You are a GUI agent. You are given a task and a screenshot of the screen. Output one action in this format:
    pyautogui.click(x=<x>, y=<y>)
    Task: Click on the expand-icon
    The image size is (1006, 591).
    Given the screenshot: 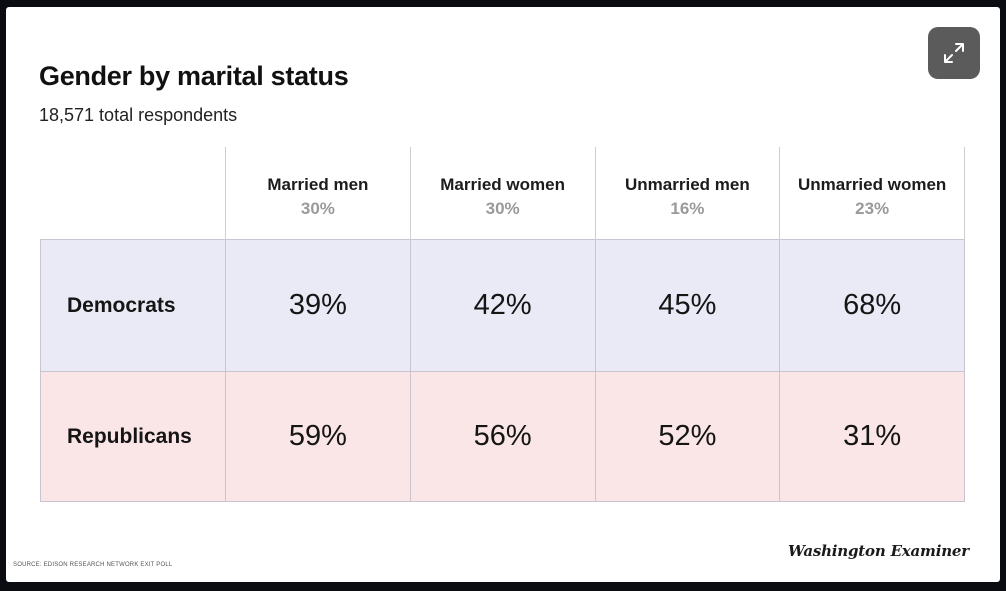 What is the action you would take?
    pyautogui.click(x=954, y=53)
    